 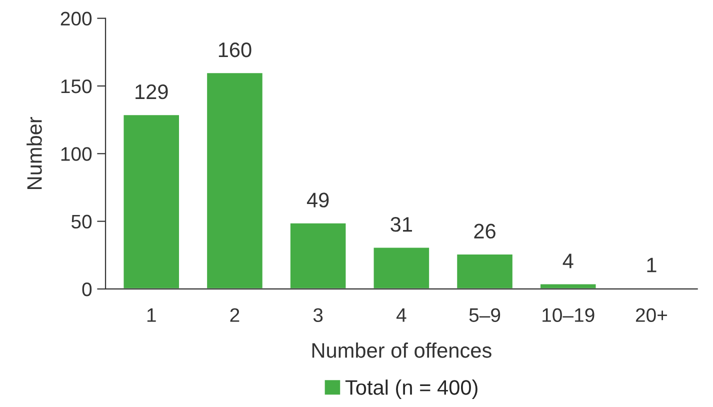 I want to click on y-tick-label: 150, so click(x=76, y=86).